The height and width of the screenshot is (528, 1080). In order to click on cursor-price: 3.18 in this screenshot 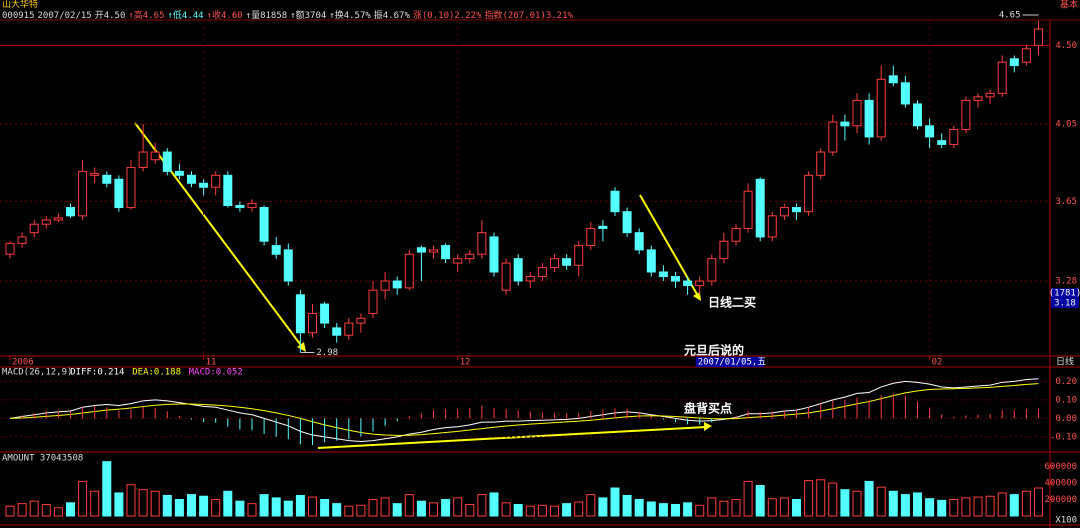, I will do `click(1065, 304)`.